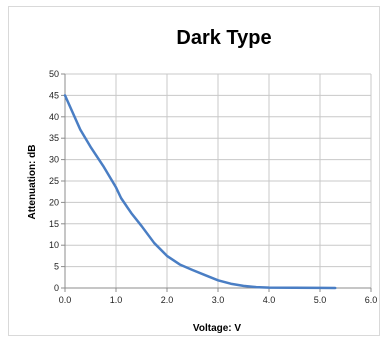  Describe the element at coordinates (223, 38) in the screenshot. I see `chart-title: Dark Type` at that location.